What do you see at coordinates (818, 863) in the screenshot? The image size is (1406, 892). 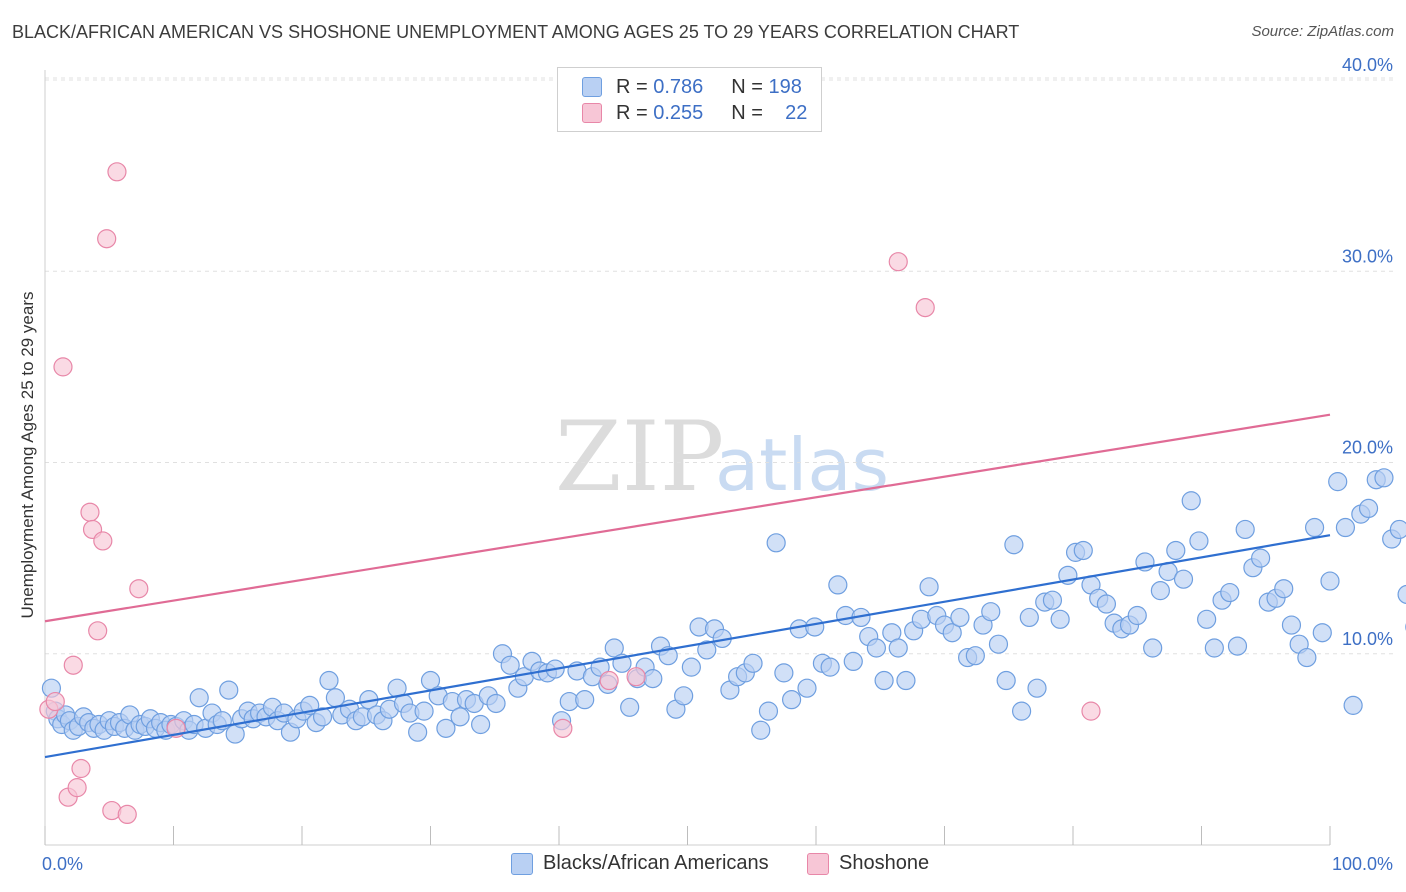 I see `legend-swatch-shoshone` at bounding box center [818, 863].